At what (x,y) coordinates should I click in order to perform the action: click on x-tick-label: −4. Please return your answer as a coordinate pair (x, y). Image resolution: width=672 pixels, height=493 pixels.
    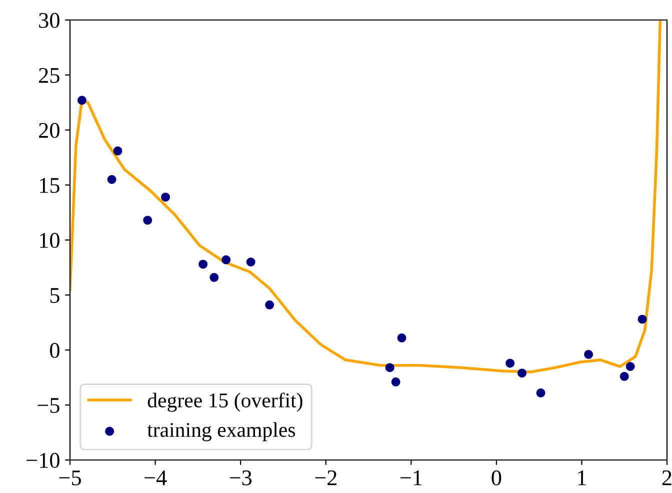
    Looking at the image, I should click on (155, 478).